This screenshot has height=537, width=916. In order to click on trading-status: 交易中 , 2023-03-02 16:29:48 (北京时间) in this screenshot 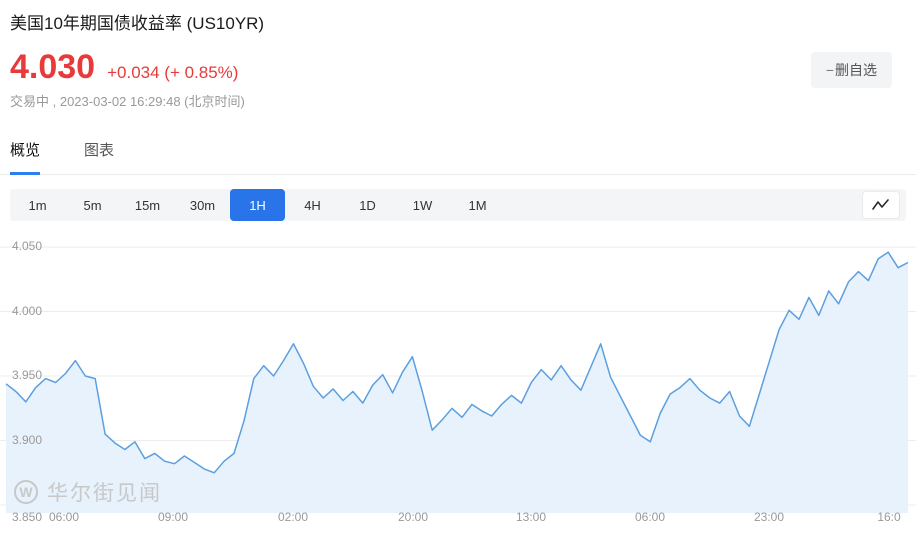, I will do `click(127, 101)`.